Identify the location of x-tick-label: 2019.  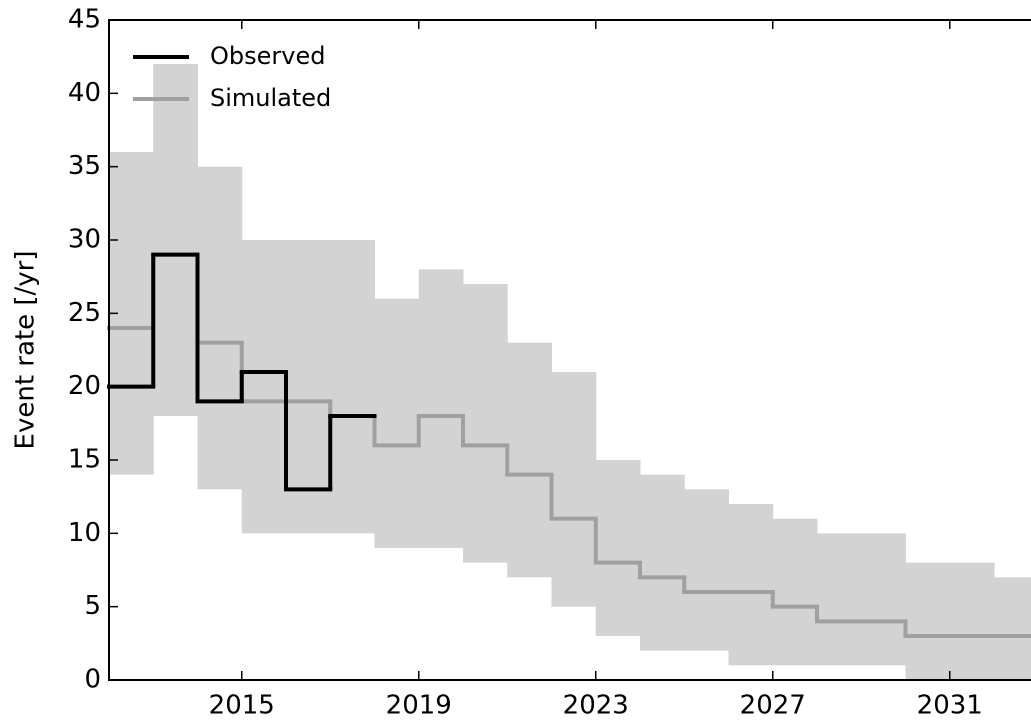
(419, 706).